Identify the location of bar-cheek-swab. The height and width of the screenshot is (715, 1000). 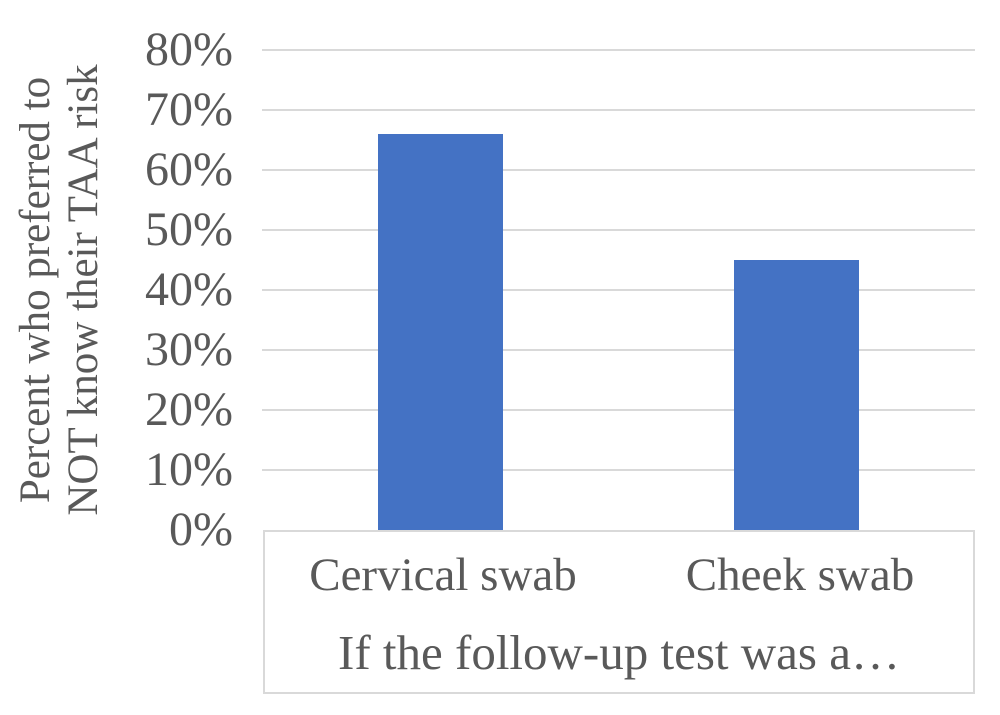
(796, 395).